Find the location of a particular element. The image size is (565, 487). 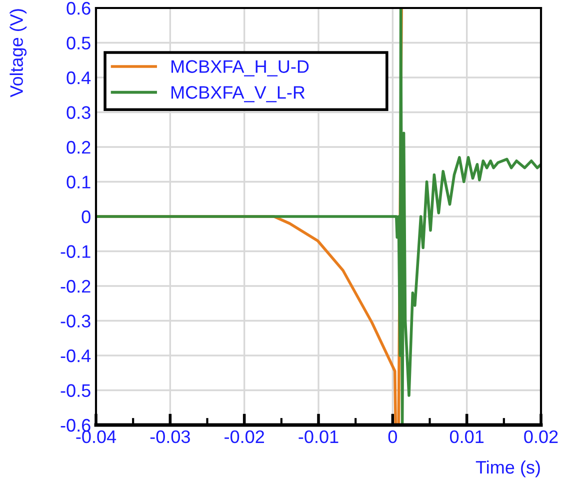

y-tick-label: -0.2 is located at coordinates (75, 286).